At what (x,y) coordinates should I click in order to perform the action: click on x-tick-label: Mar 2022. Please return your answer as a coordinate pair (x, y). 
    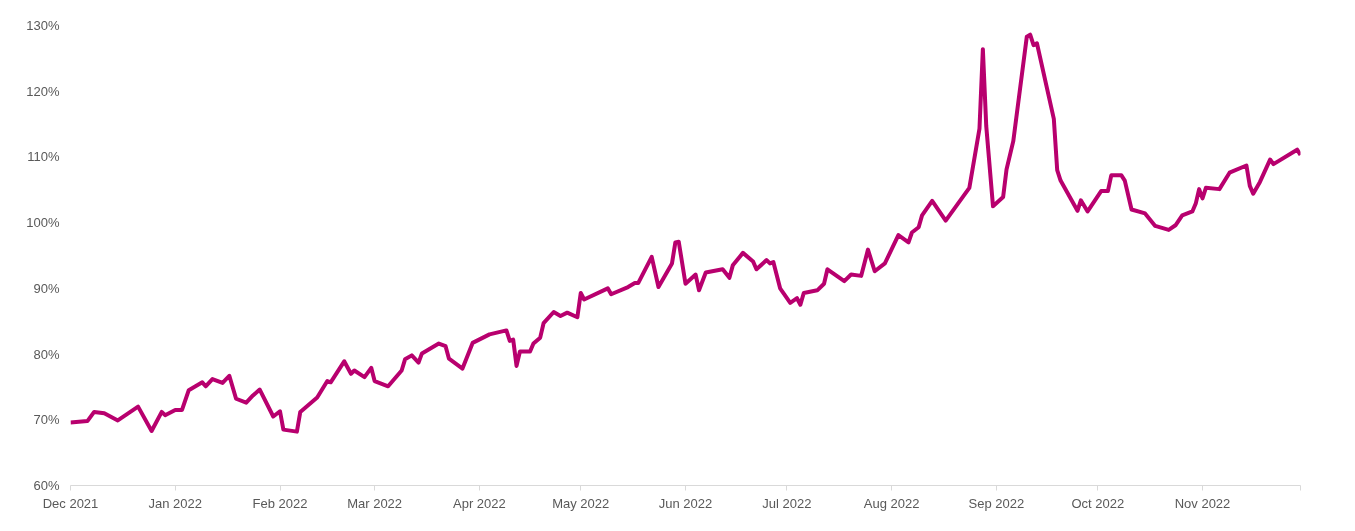
    Looking at the image, I should click on (375, 503).